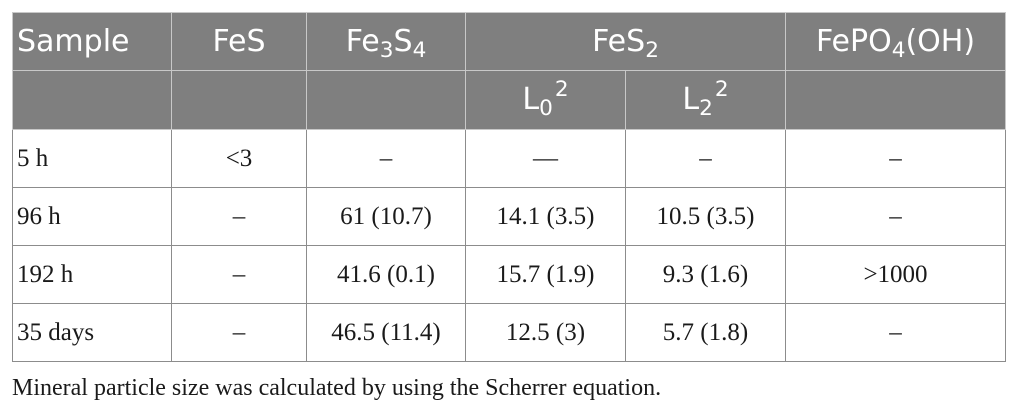 The width and height of the screenshot is (1018, 420). I want to click on cell-fepo4oh: >1000, so click(895, 274).